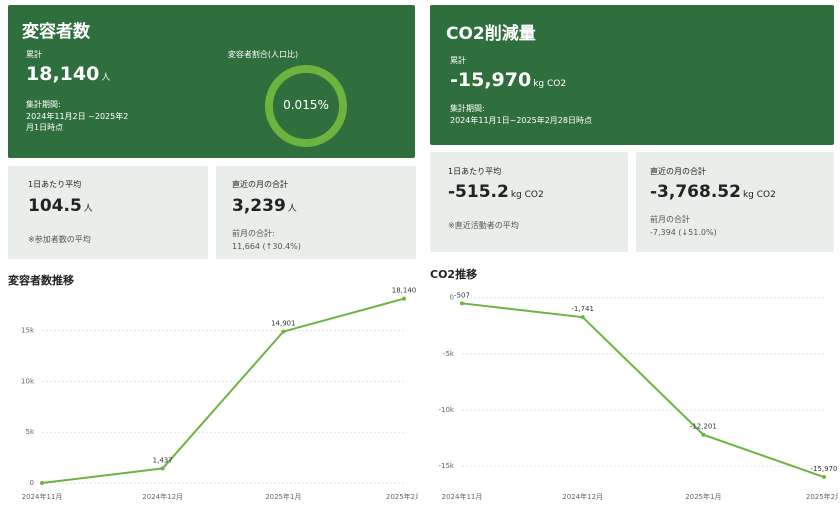 Image resolution: width=840 pixels, height=511 pixels. I want to click on label: 変容者割合(人口比), so click(263, 54).